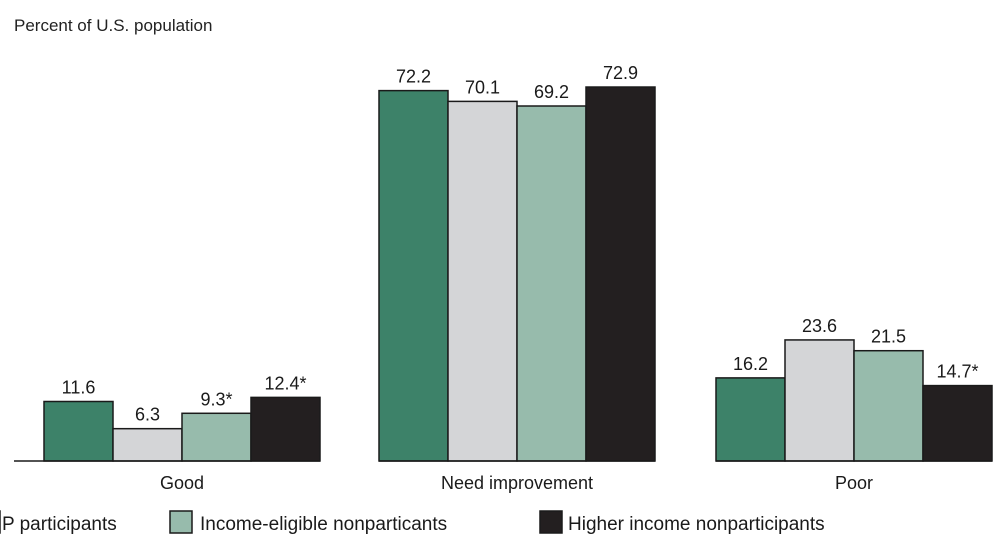 The width and height of the screenshot is (1002, 535). Describe the element at coordinates (854, 483) in the screenshot. I see `category-label-poor: Poor` at that location.